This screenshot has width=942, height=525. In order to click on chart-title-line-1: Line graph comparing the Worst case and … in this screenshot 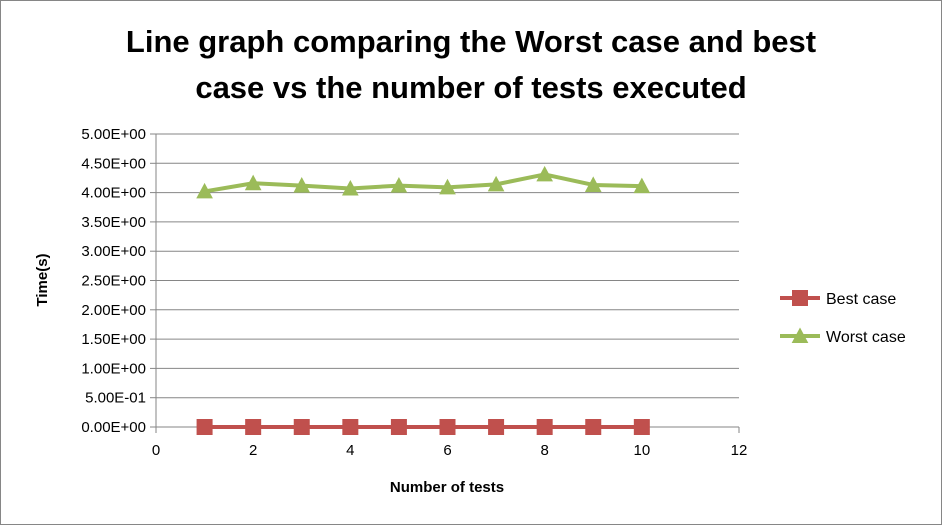, I will do `click(471, 41)`.